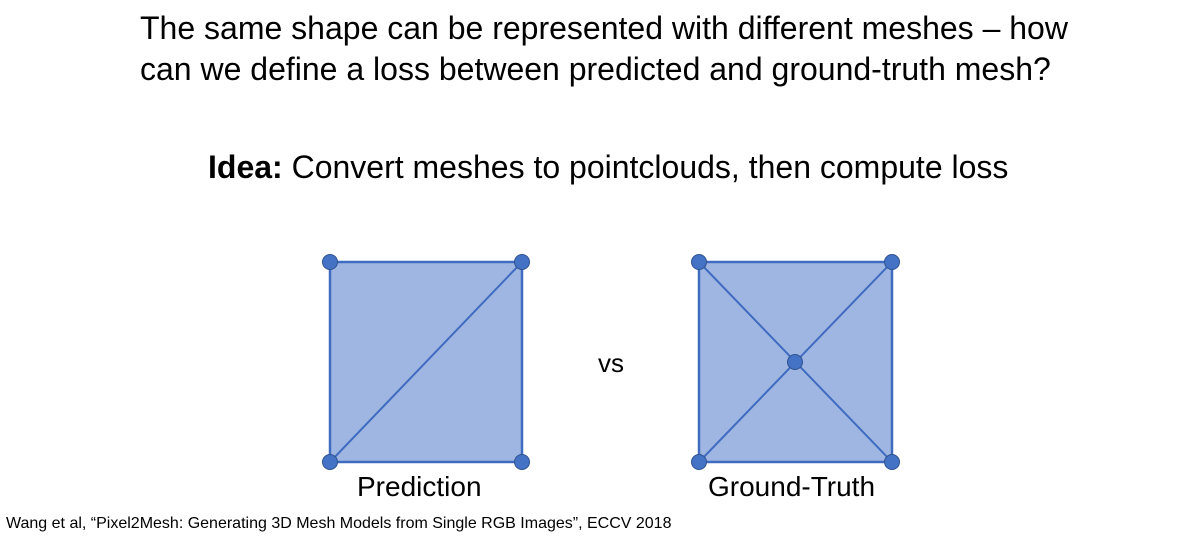 The image size is (1177, 536). What do you see at coordinates (792, 486) in the screenshot?
I see `ground-truth-label: Ground-Truth` at bounding box center [792, 486].